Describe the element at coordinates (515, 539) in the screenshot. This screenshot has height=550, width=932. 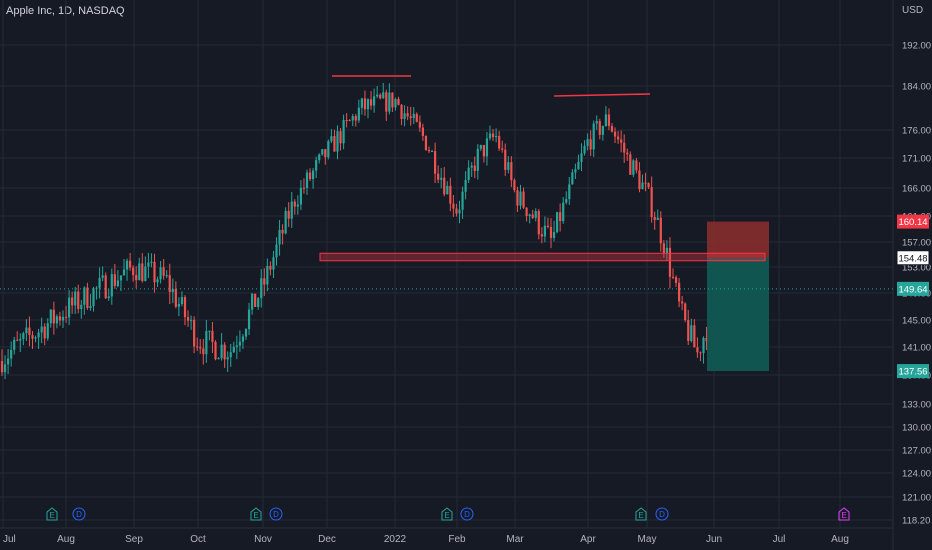
I see `x-tick-label: Mar` at that location.